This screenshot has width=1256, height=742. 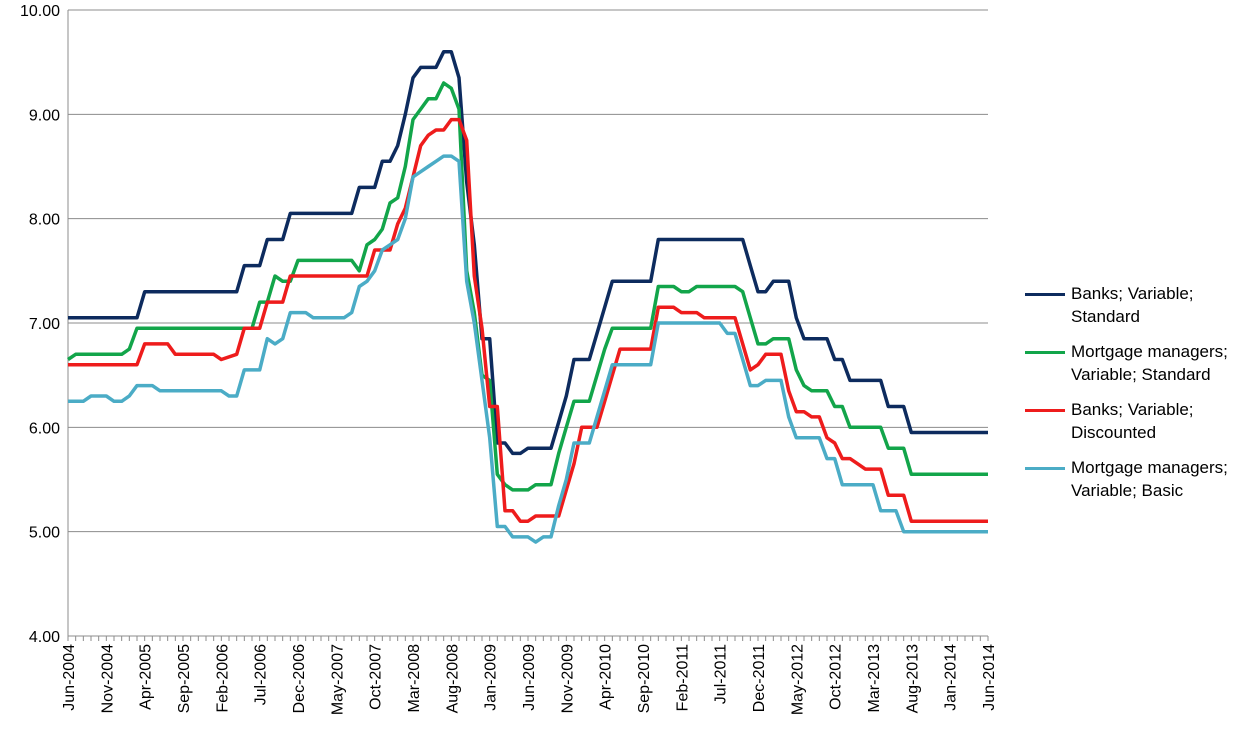 I want to click on y-axis-tick-labels: 4.00 5.00 6.00 7.00 8.00 9.00 10.00, so click(x=40, y=324).